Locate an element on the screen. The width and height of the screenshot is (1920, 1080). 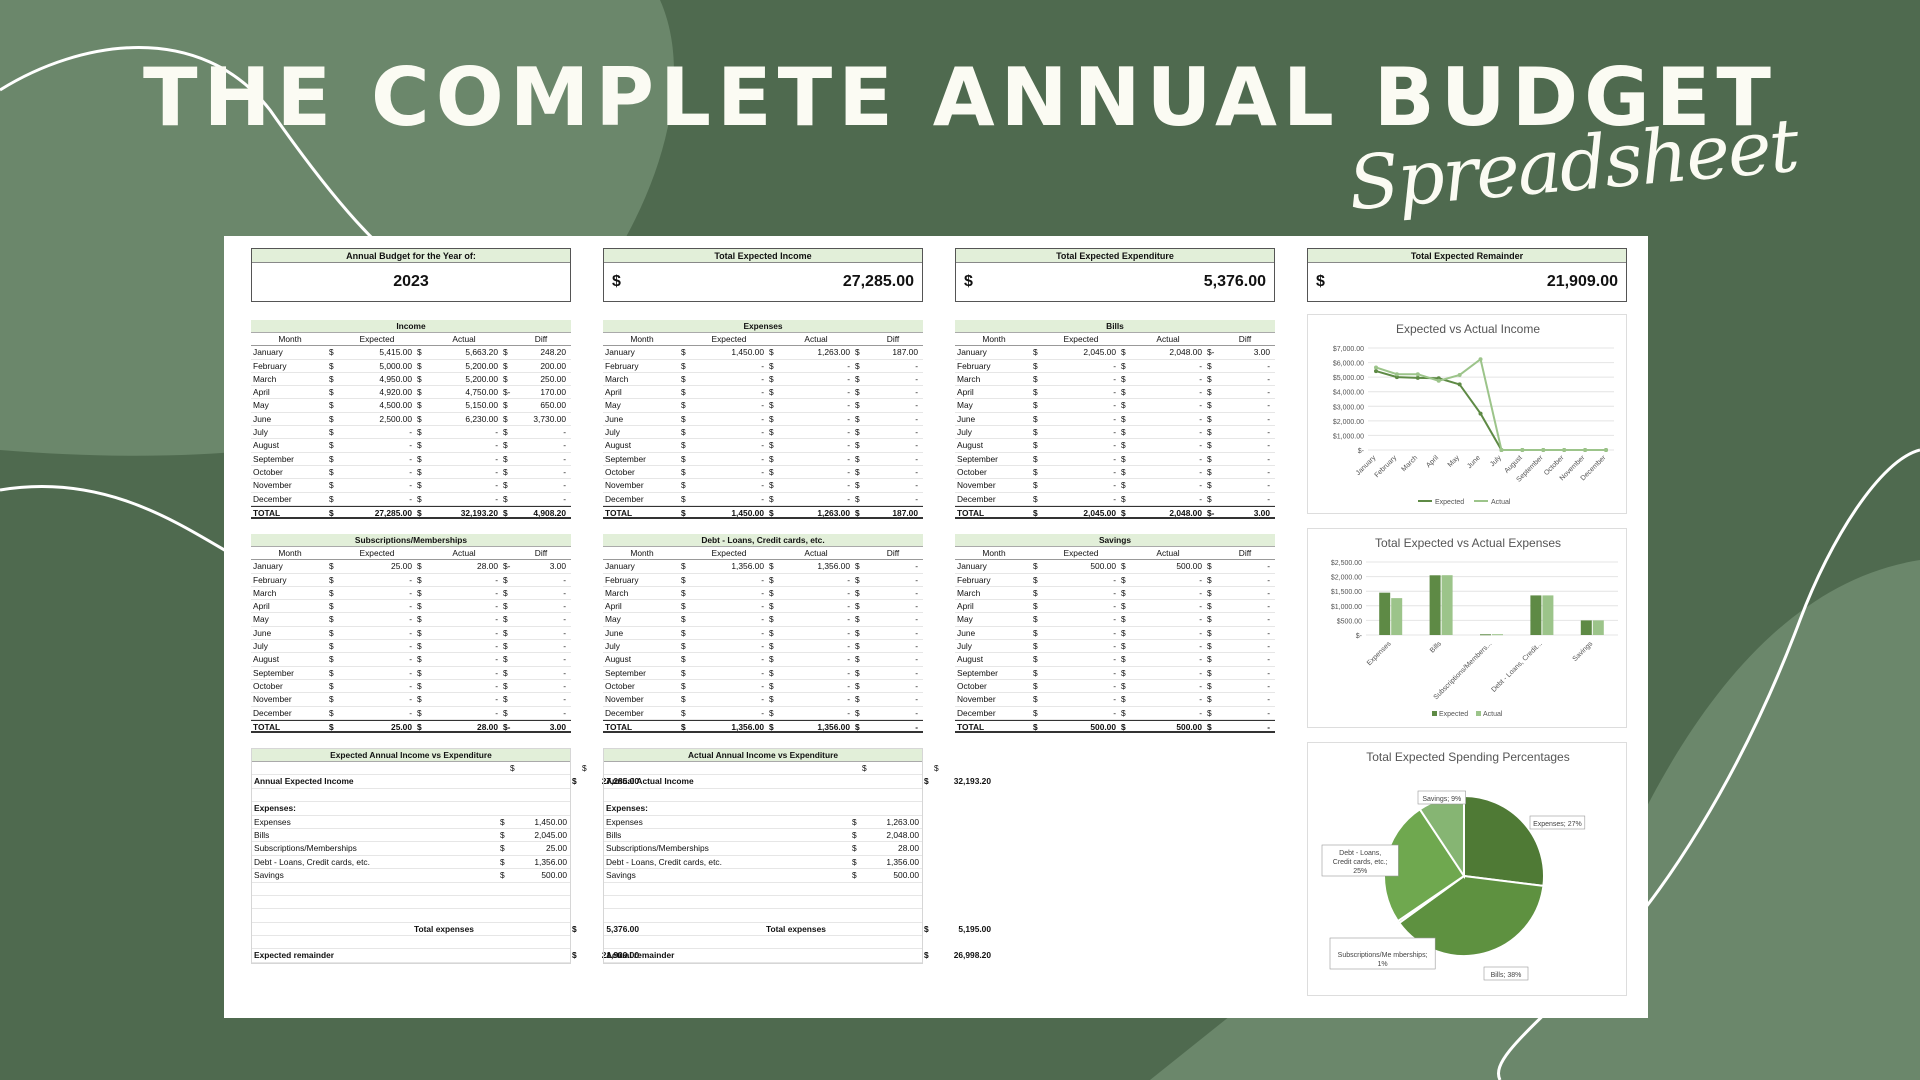
expected-cell: 500.00 is located at coordinates (1103, 566).